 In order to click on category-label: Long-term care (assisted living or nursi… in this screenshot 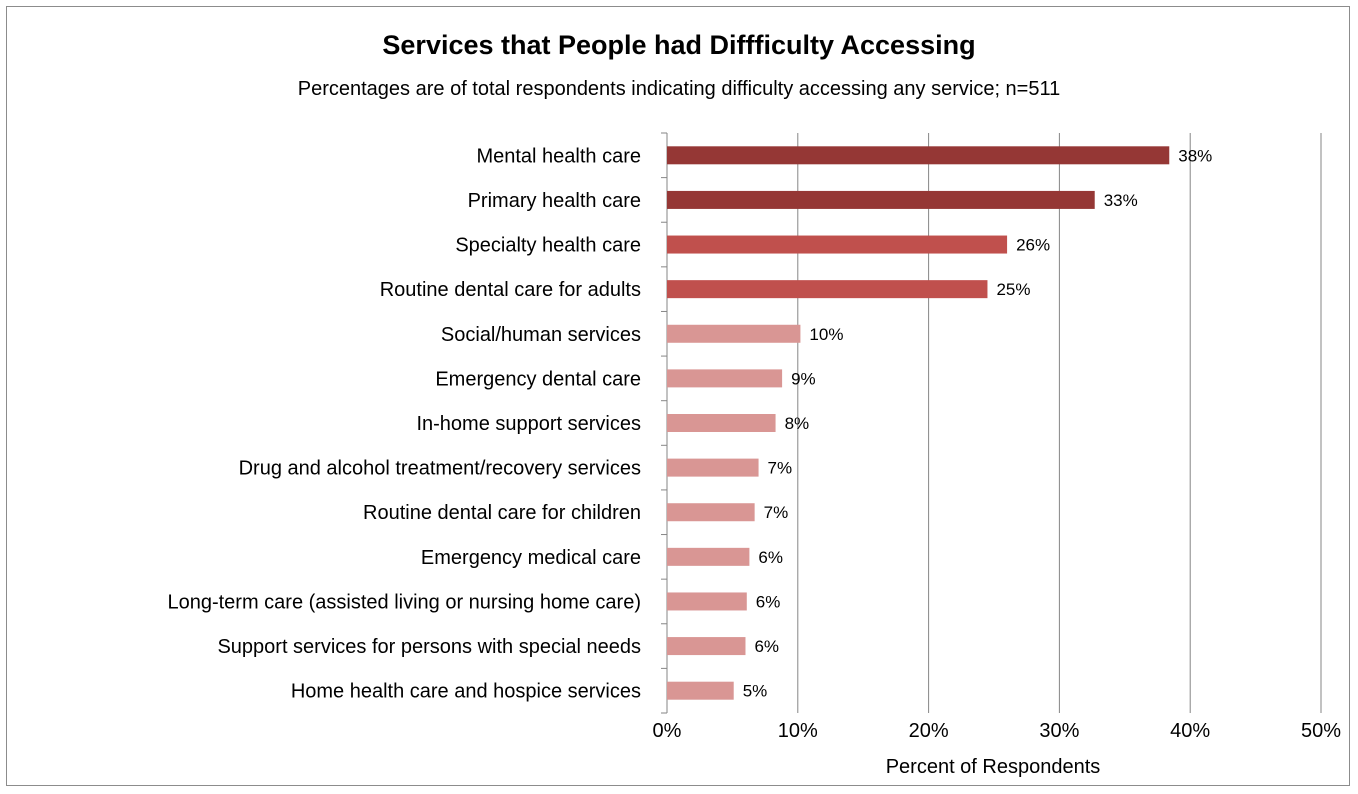, I will do `click(404, 602)`.